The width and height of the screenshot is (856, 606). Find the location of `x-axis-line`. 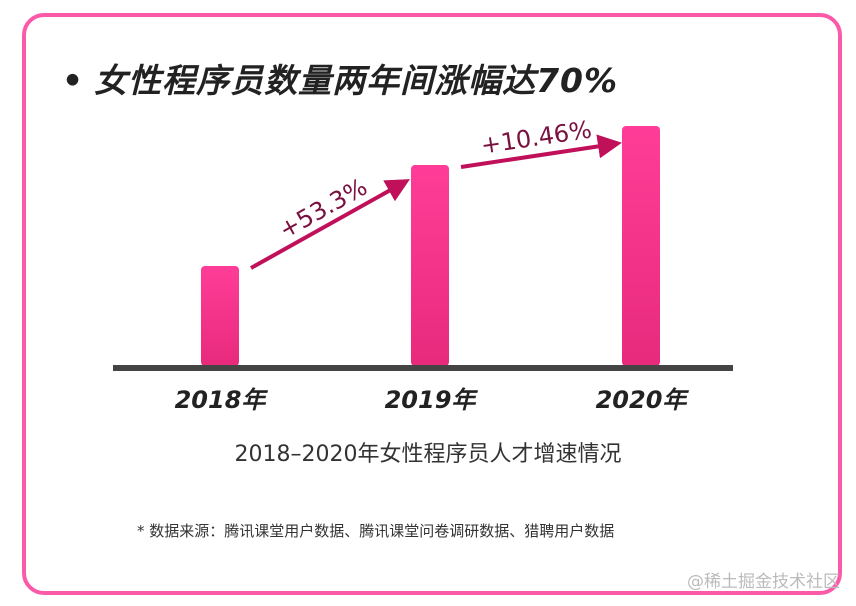

x-axis-line is located at coordinates (423, 368).